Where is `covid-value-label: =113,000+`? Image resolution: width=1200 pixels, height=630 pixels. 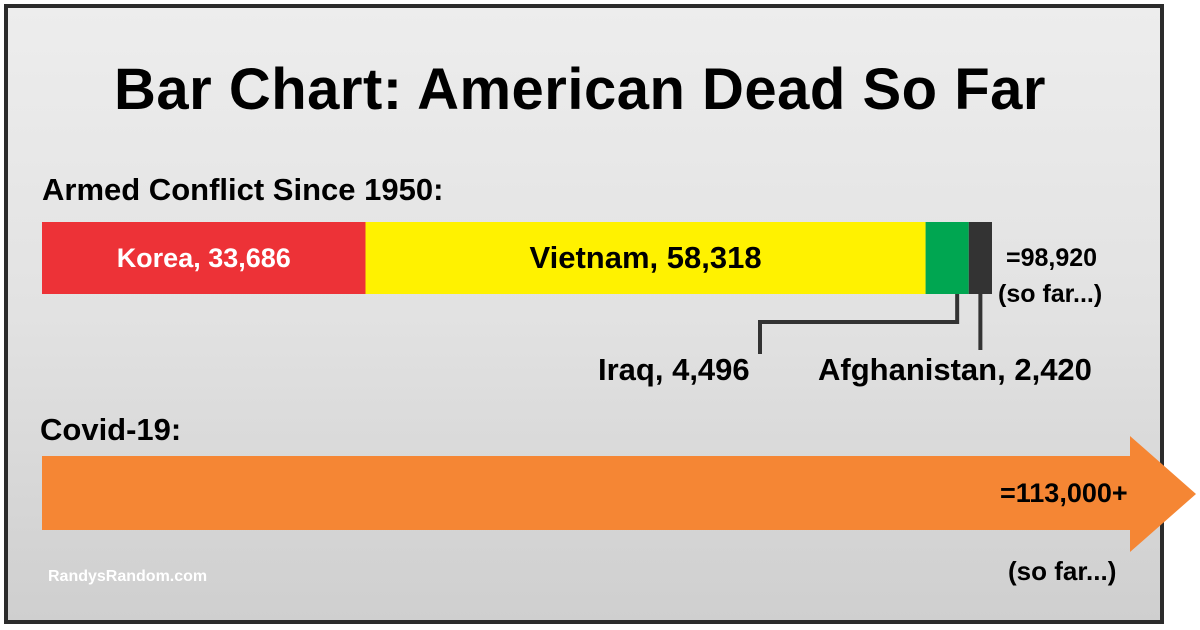
covid-value-label: =113,000+ is located at coordinates (1064, 493).